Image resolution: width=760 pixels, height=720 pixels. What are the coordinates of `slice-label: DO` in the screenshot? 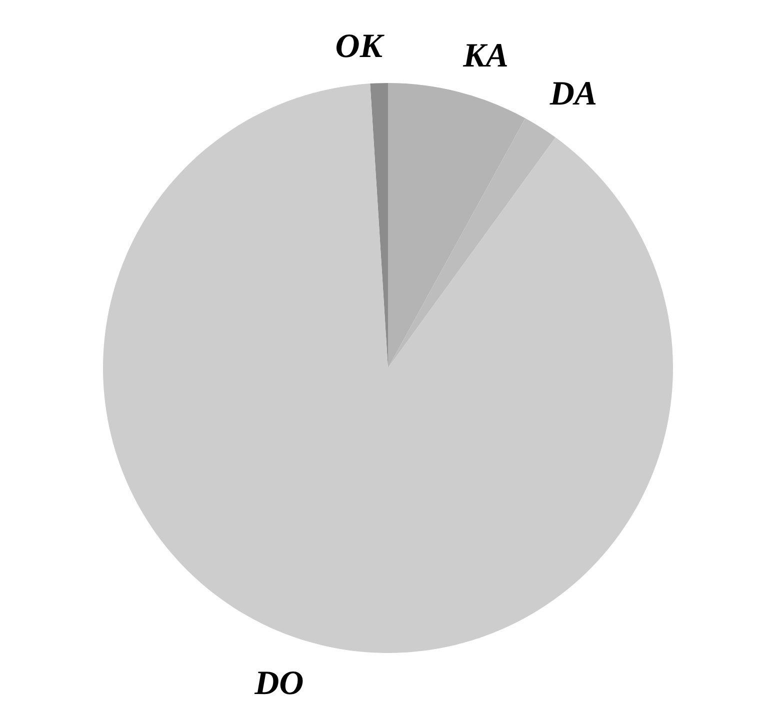 It's located at (279, 683).